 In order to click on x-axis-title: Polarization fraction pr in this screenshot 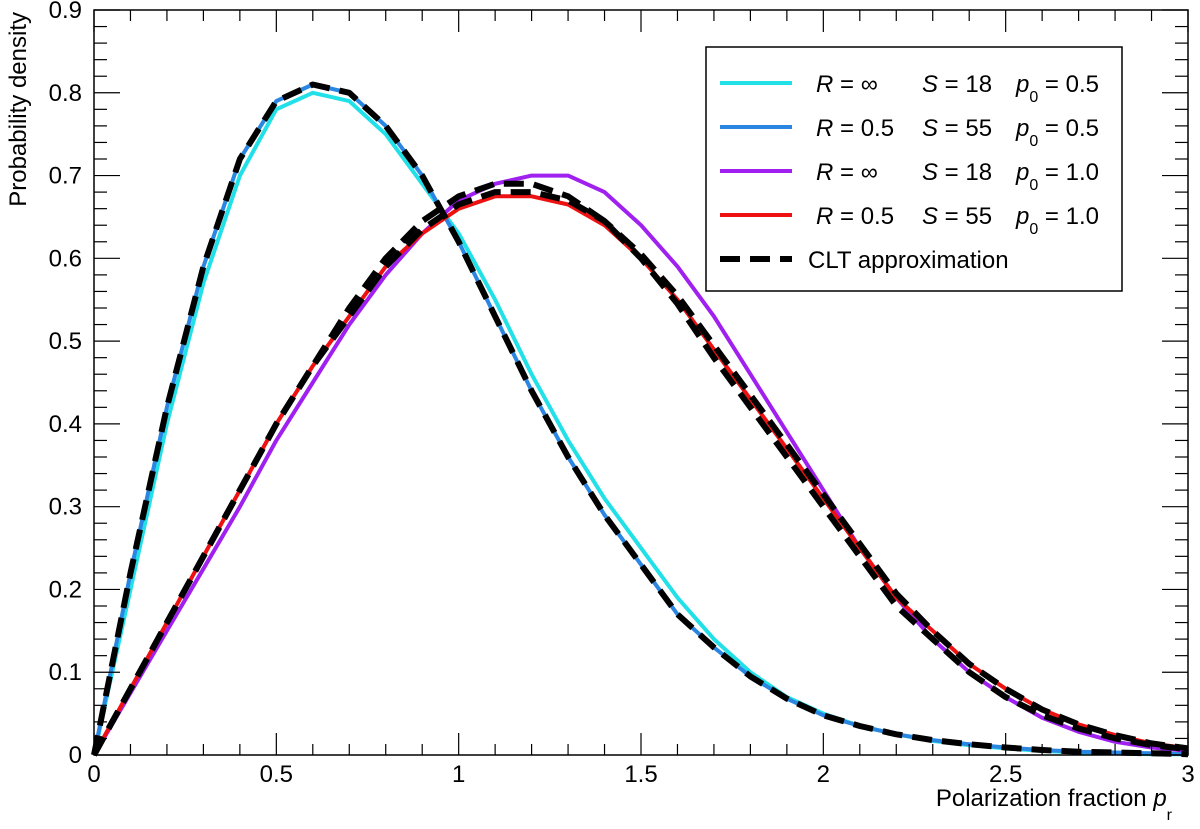, I will do `click(1054, 804)`.